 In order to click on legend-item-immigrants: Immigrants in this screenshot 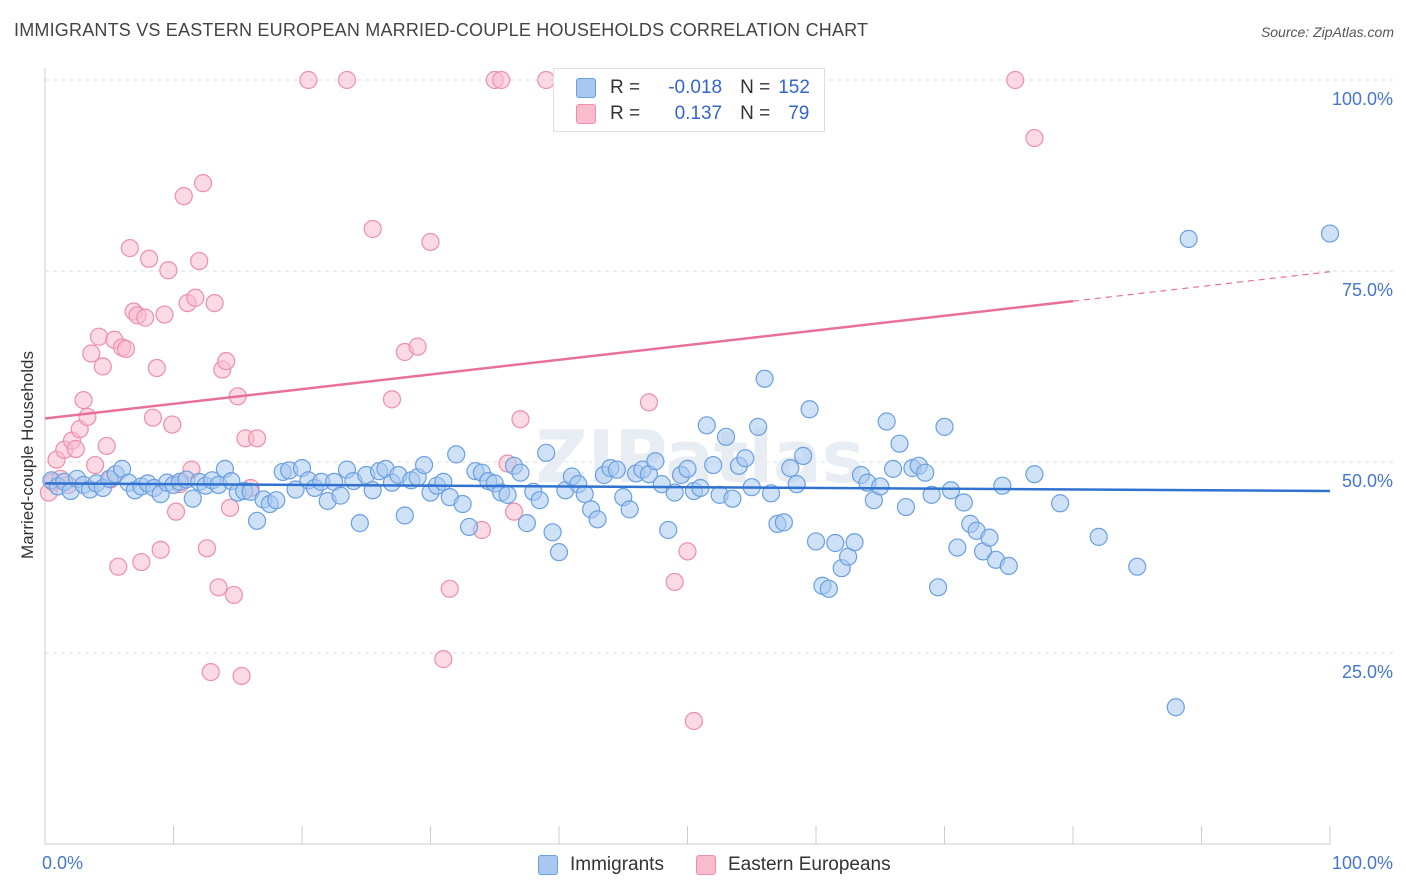, I will do `click(601, 865)`.